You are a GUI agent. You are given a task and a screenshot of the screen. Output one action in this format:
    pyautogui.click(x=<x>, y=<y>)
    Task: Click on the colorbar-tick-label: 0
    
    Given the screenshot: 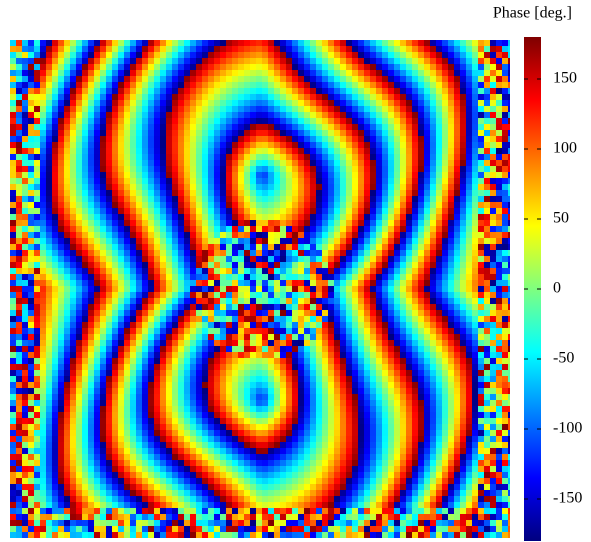 What is the action you would take?
    pyautogui.click(x=557, y=288)
    